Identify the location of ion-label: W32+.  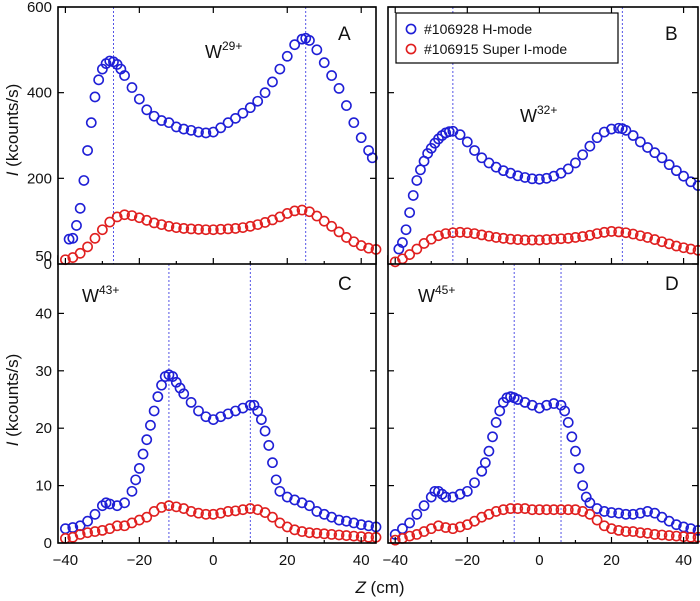
(538, 114).